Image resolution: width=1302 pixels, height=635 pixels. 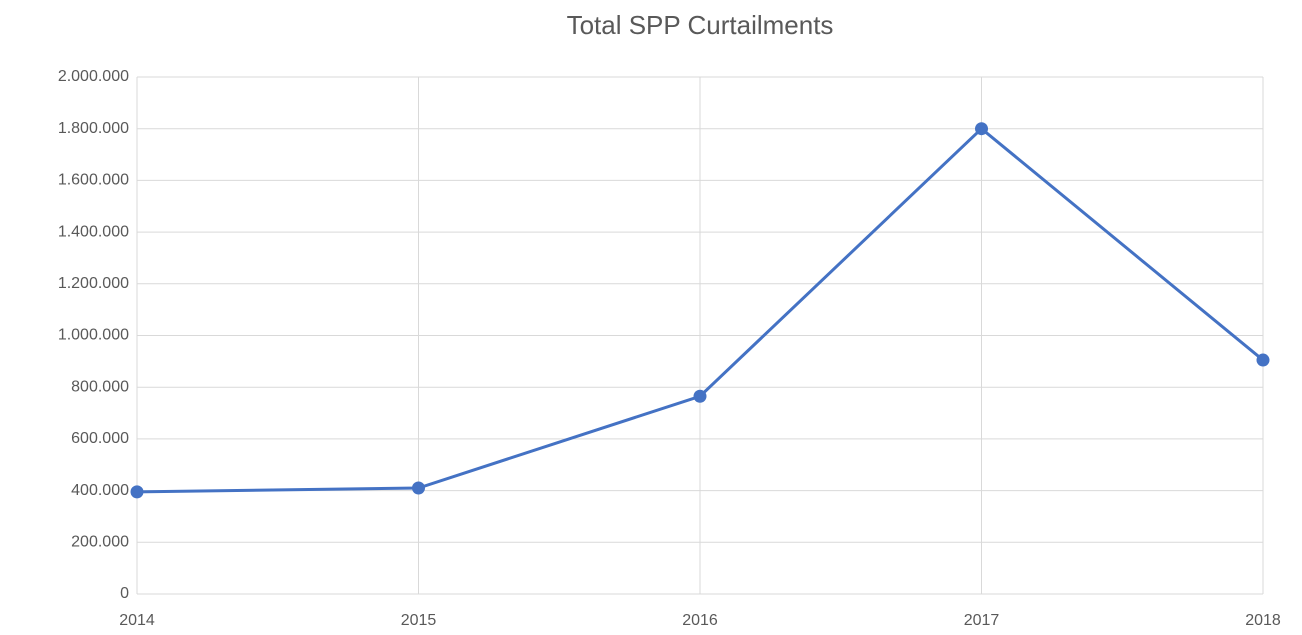 What do you see at coordinates (100, 438) in the screenshot?
I see `y-tick-label: 600.000` at bounding box center [100, 438].